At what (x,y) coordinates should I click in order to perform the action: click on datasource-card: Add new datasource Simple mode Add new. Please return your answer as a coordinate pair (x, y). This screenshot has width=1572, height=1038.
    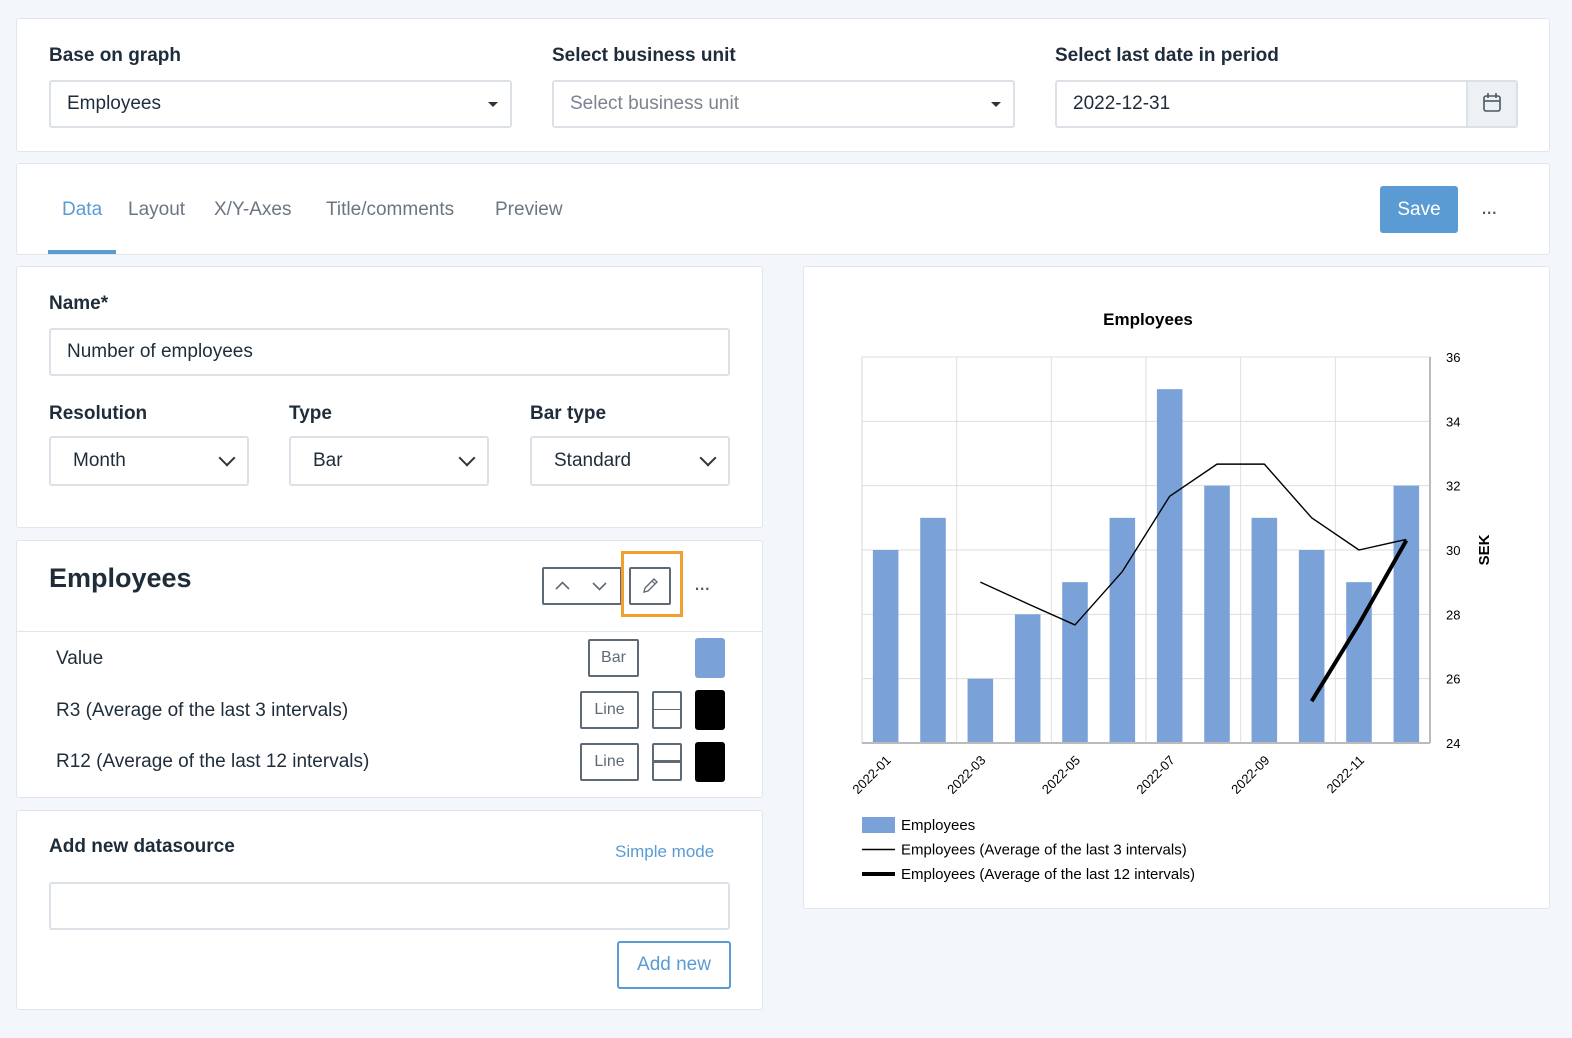
    Looking at the image, I should click on (389, 910).